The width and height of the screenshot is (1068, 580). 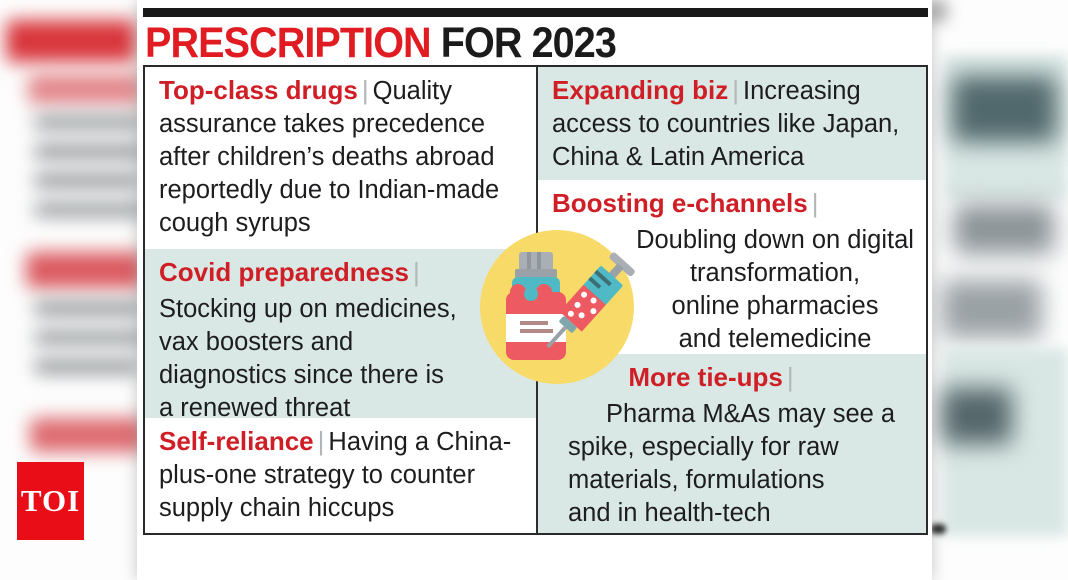 I want to click on toi-logo: TOI, so click(x=50, y=501).